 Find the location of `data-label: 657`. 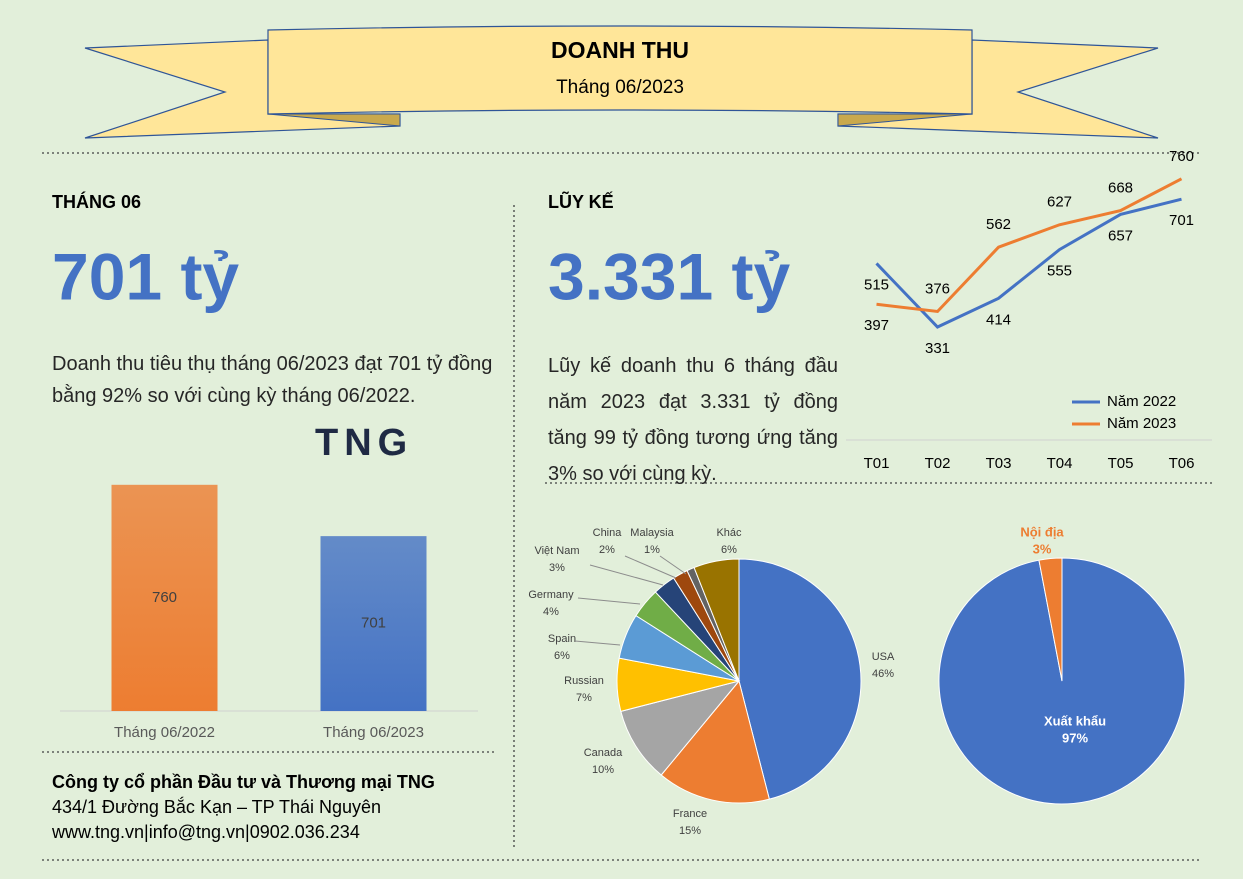

data-label: 657 is located at coordinates (1120, 235).